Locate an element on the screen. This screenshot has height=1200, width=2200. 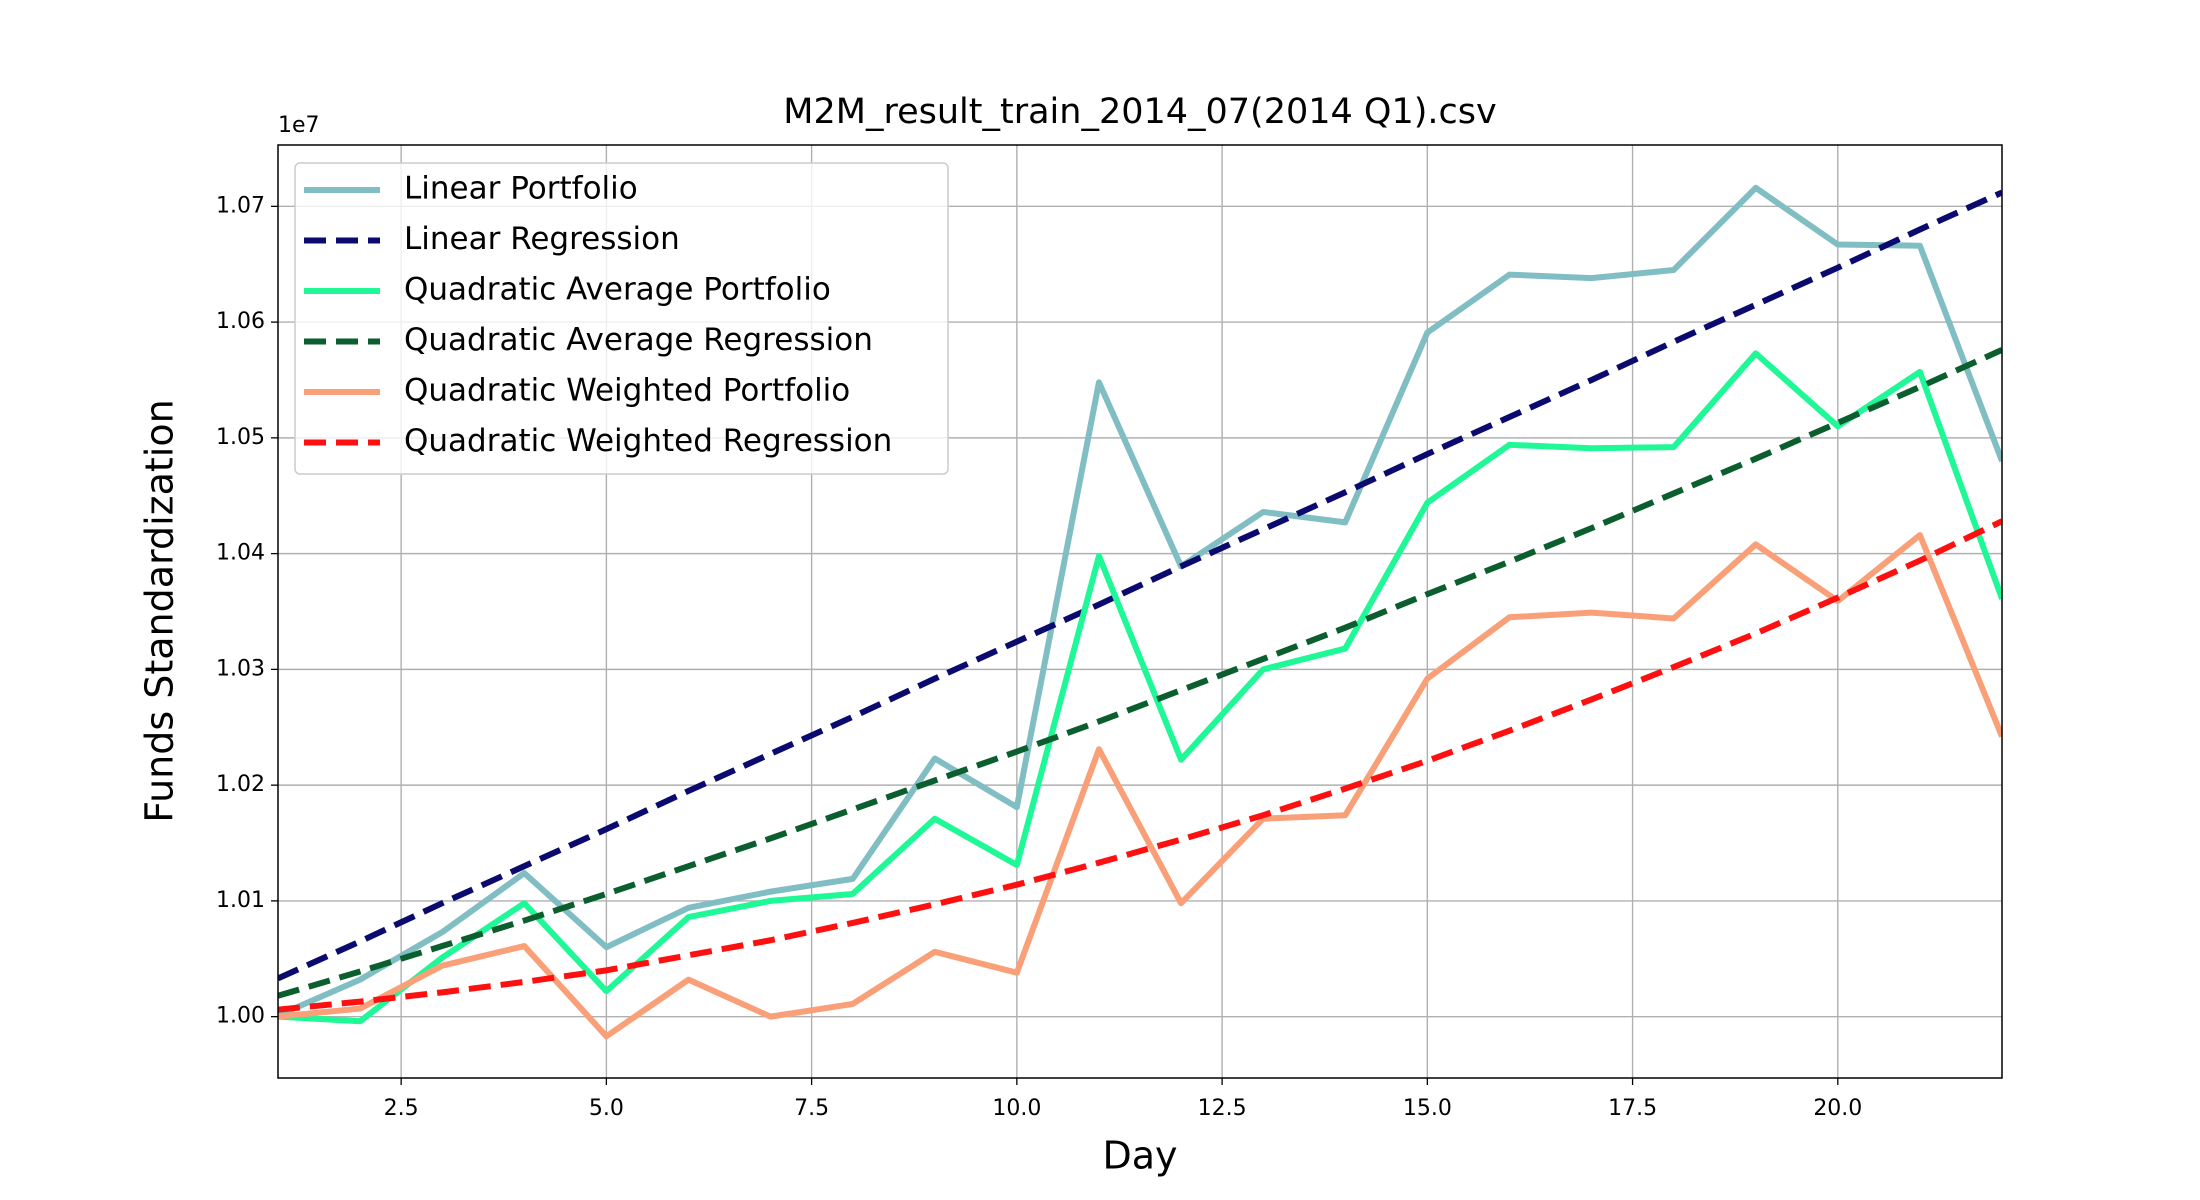
legend-box is located at coordinates (621, 318).